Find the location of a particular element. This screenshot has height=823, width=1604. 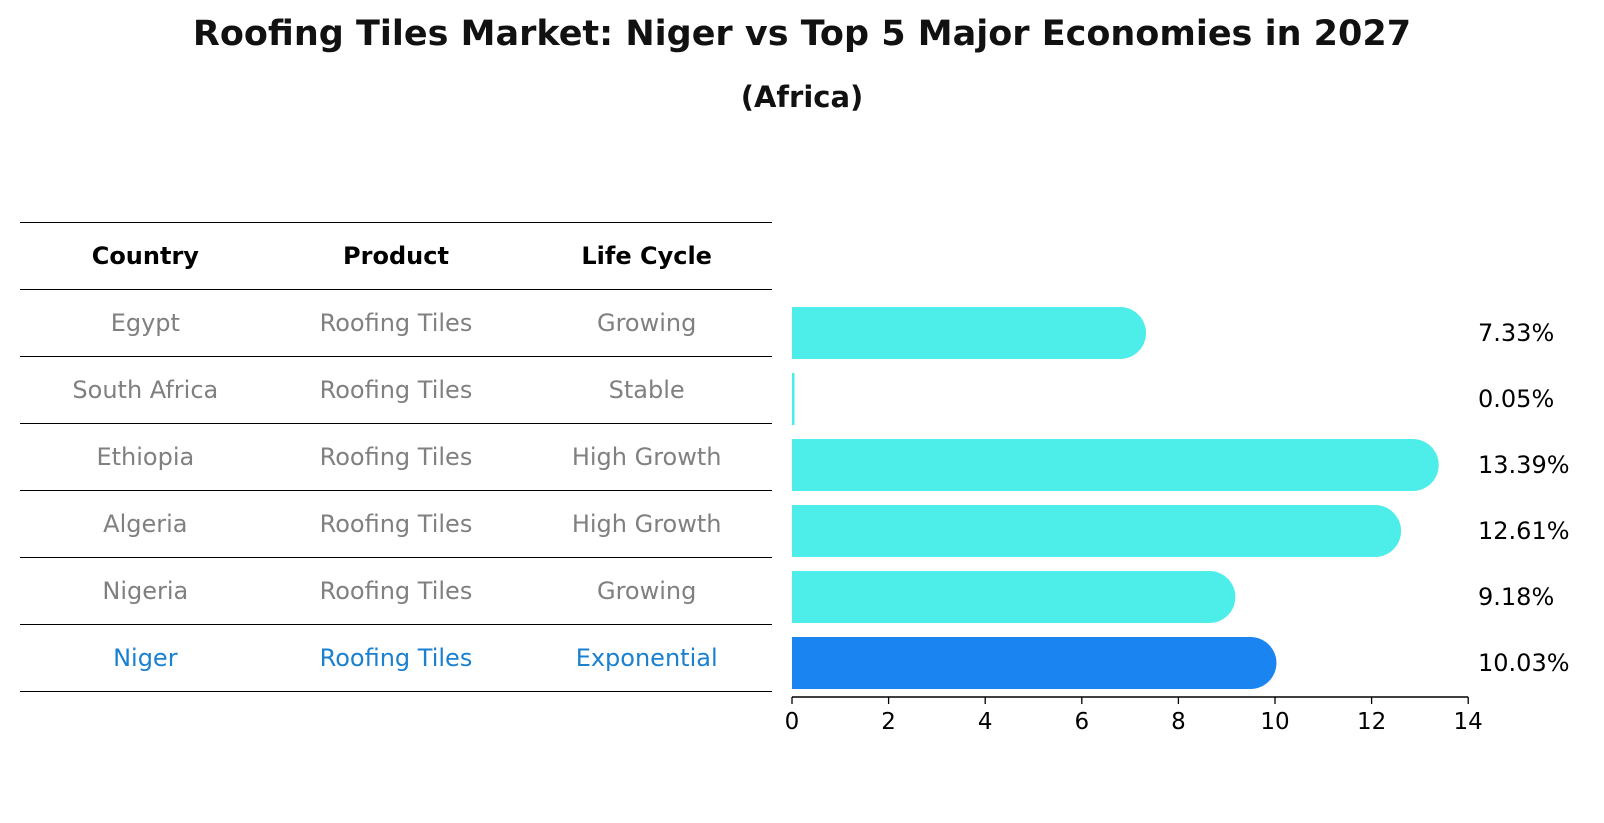

cell-country: Niger is located at coordinates (145, 658).